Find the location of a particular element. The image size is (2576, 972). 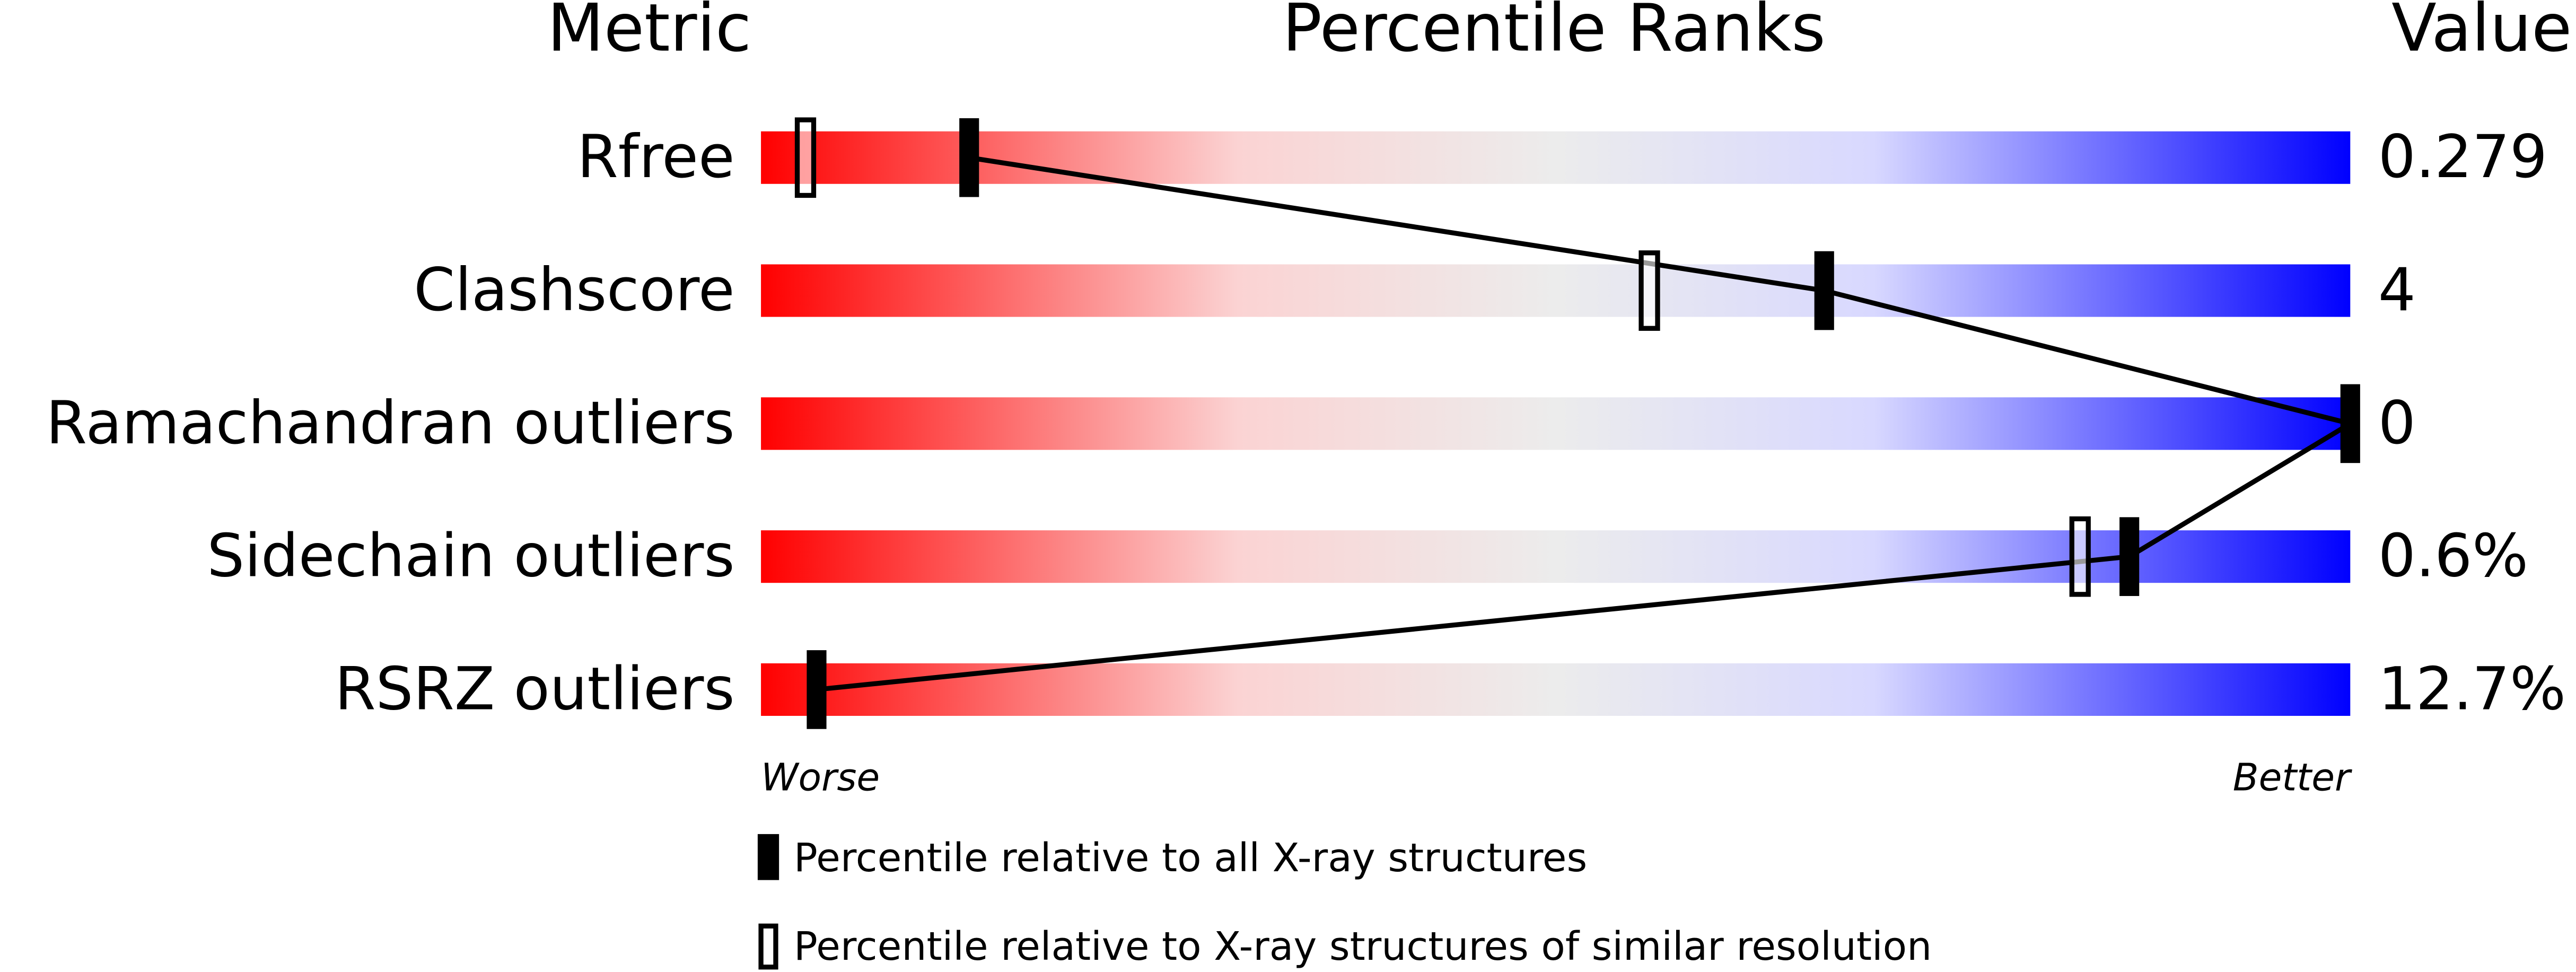

metric-header: Metric is located at coordinates (649, 33).